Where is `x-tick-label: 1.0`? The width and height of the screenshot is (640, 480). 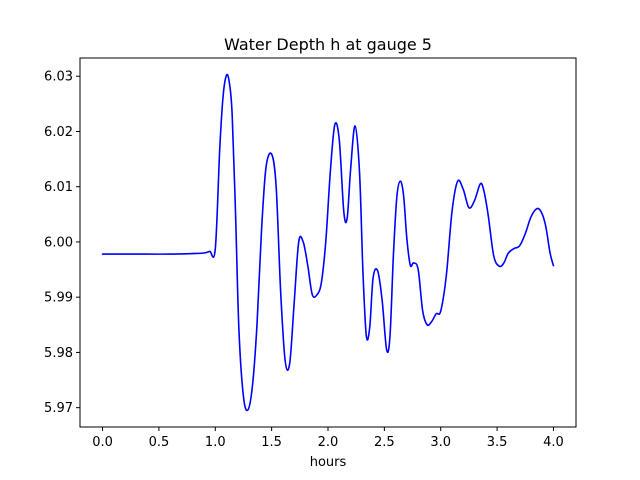 x-tick-label: 1.0 is located at coordinates (215, 442).